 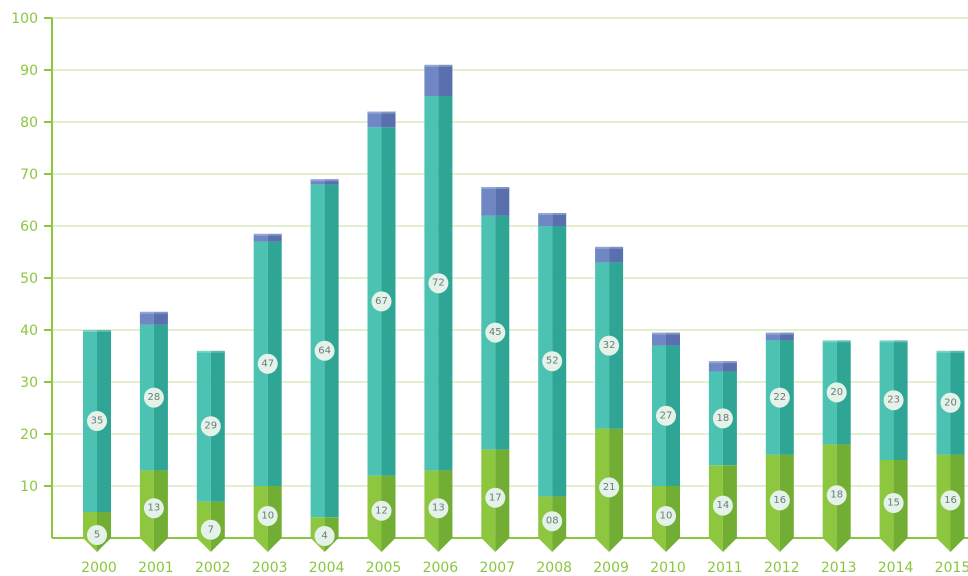 What do you see at coordinates (552, 382) in the screenshot?
I see `bar-2008: 52 08` at bounding box center [552, 382].